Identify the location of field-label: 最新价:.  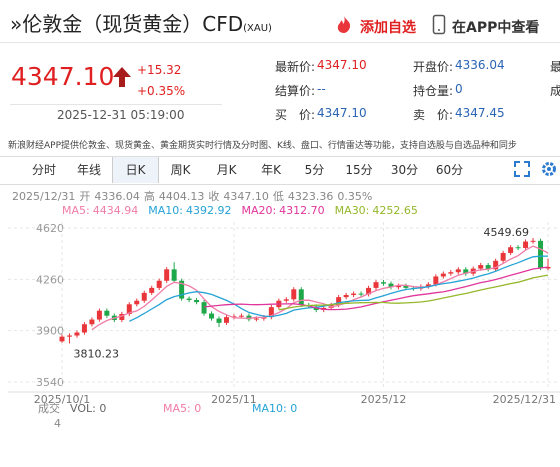
(295, 67).